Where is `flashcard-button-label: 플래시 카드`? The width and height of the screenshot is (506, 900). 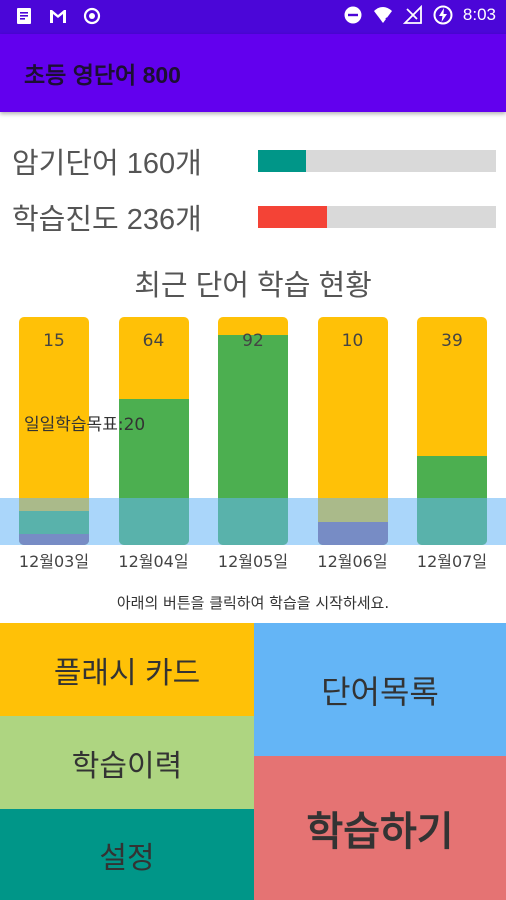 flashcard-button-label: 플래시 카드 is located at coordinates (127, 673).